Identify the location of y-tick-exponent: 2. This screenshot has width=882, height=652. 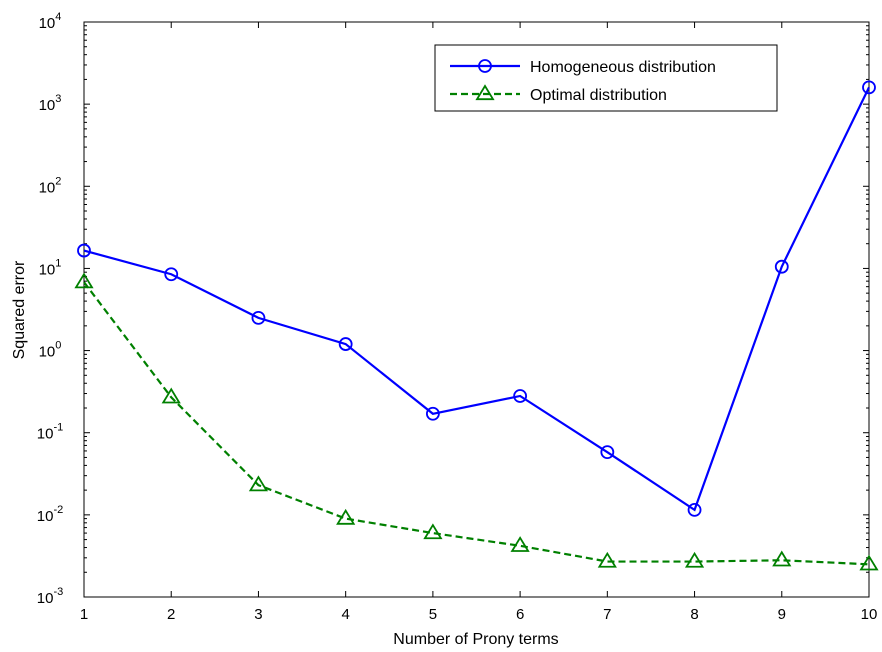
(58, 181).